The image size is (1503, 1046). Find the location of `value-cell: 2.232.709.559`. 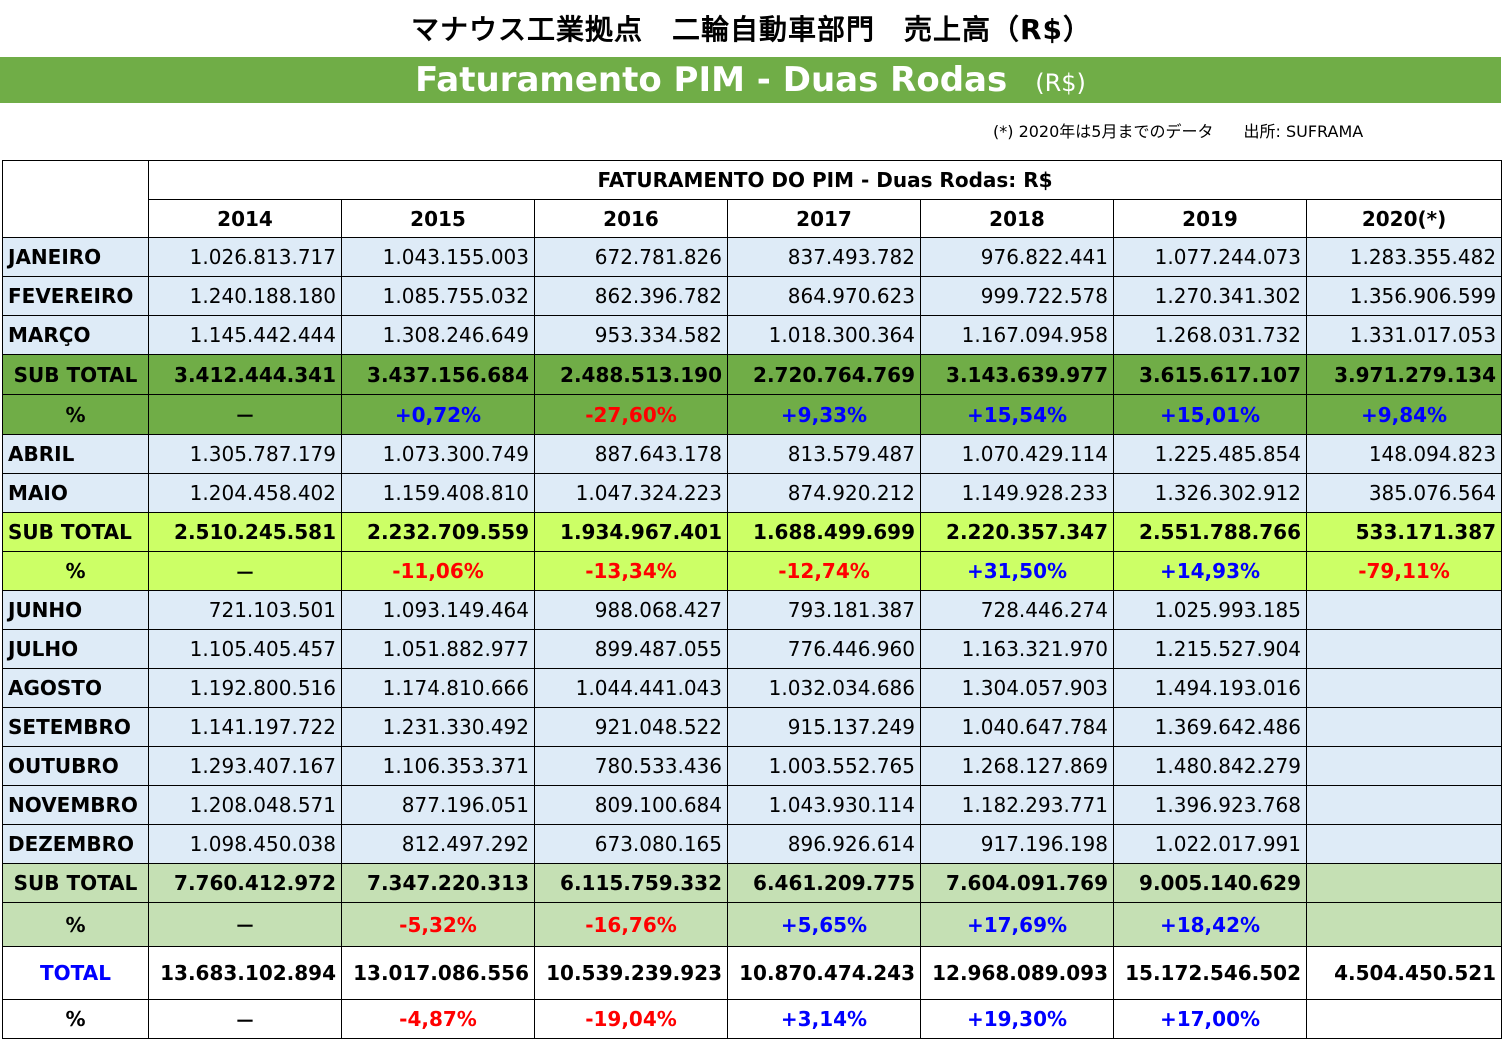

value-cell: 2.232.709.559 is located at coordinates (438, 532).